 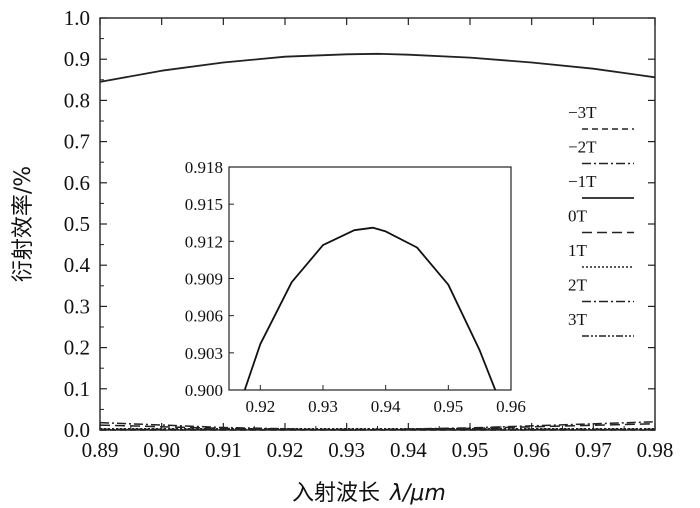 What do you see at coordinates (77, 430) in the screenshot?
I see `y-tick-label: 0.0` at bounding box center [77, 430].